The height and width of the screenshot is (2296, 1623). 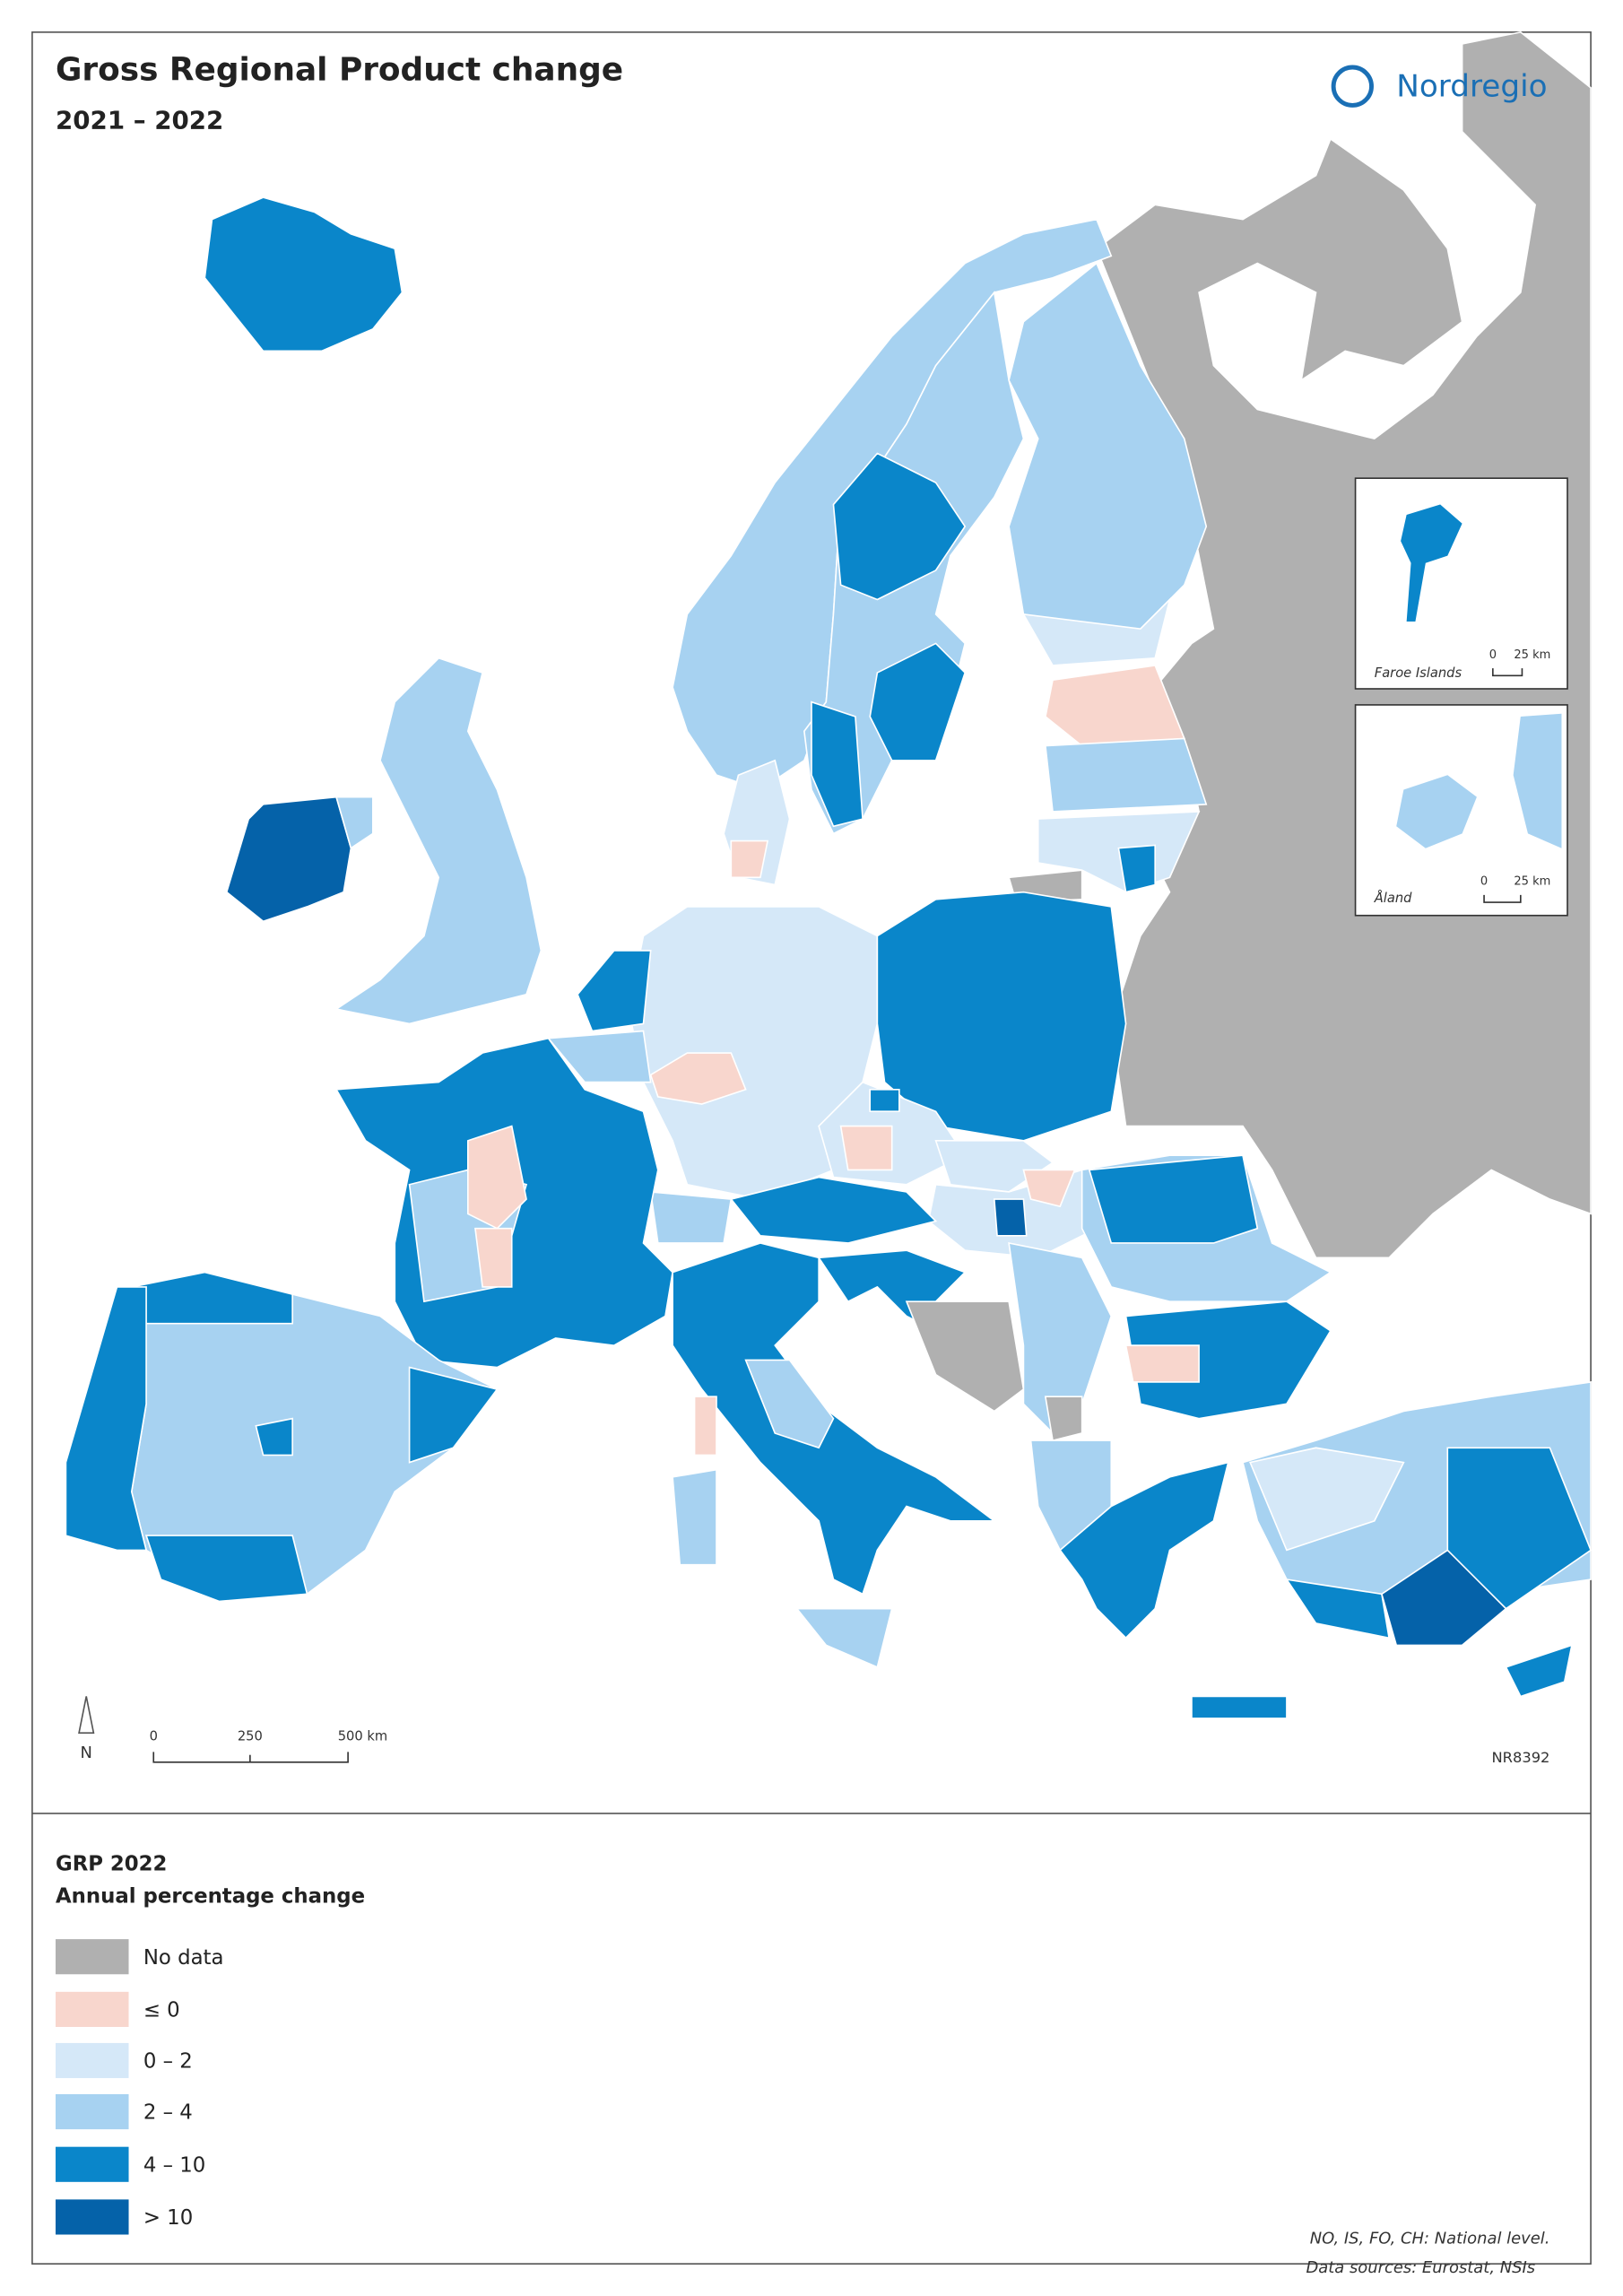 I want to click on inset-frame, so click(x=1461, y=583).